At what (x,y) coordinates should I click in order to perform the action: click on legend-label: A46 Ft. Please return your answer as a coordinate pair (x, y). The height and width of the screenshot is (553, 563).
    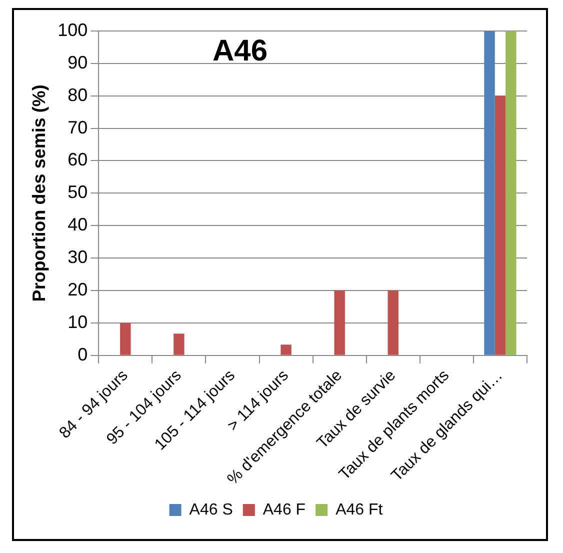
    Looking at the image, I should click on (360, 509).